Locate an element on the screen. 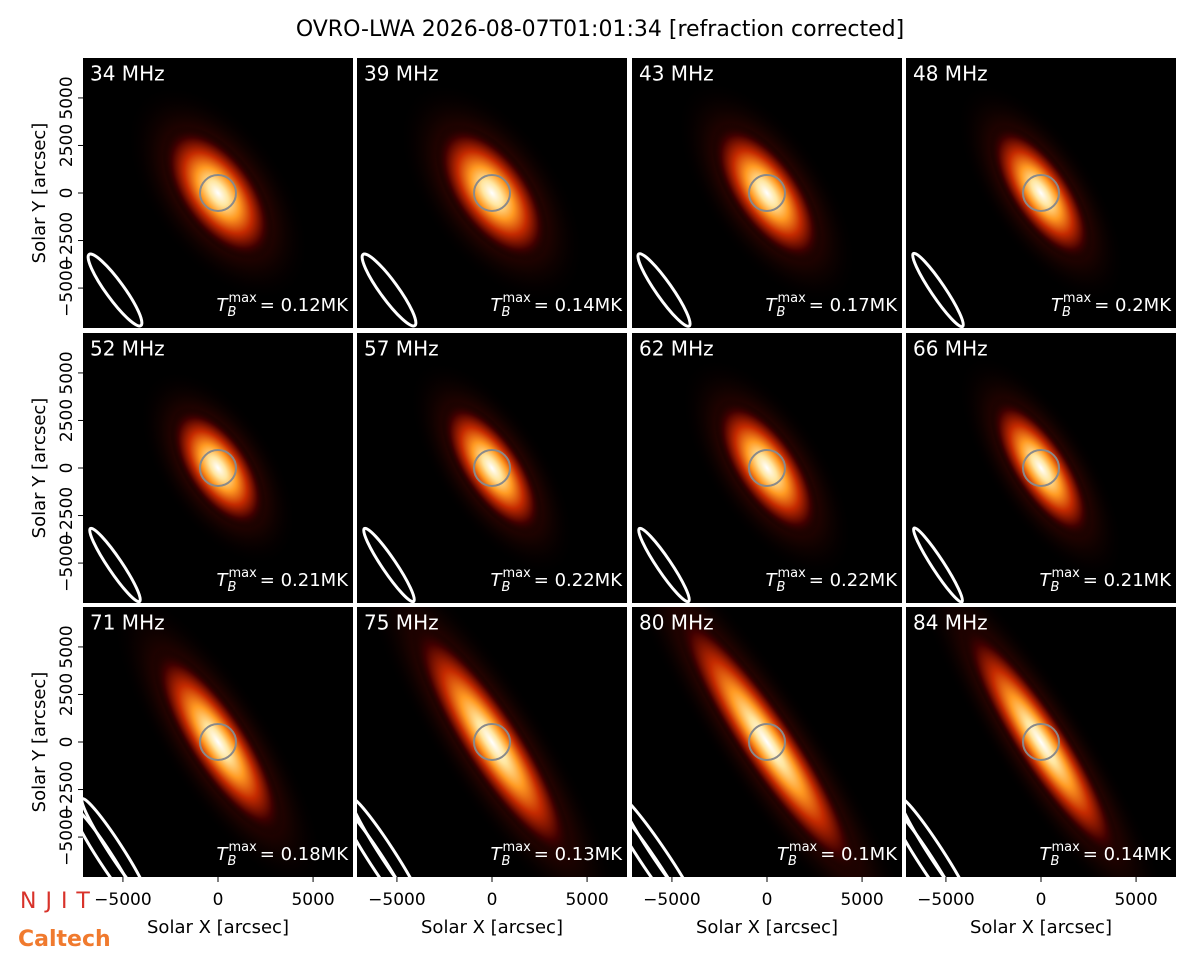 The height and width of the screenshot is (979, 1200). annotation: TBmax = 0.2MK is located at coordinates (1111, 305).